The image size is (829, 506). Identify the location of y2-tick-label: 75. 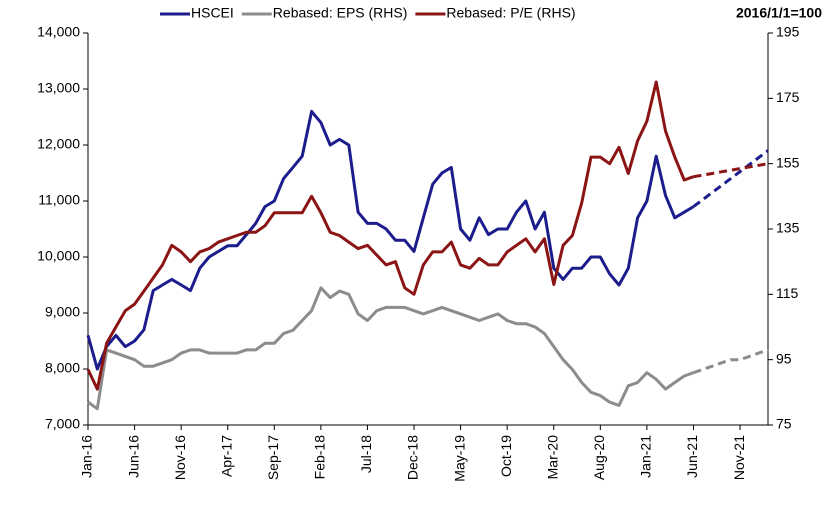
(784, 424).